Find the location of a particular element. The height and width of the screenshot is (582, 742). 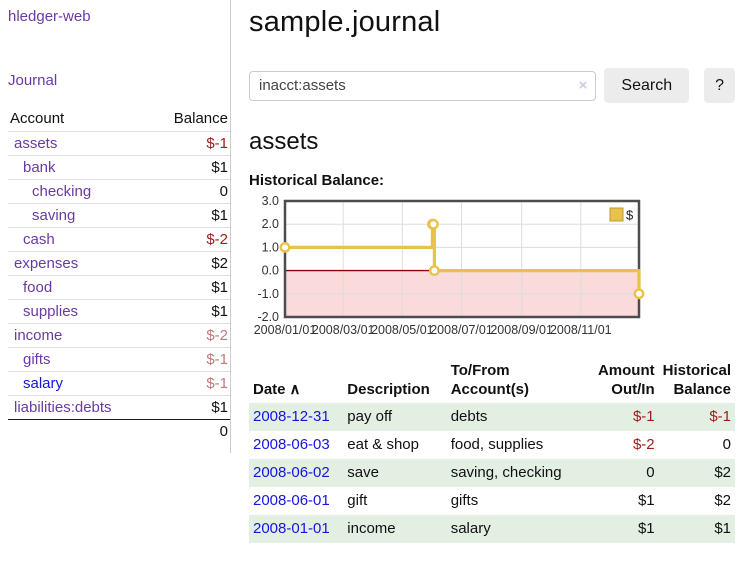

account-row: checking 0 is located at coordinates (119, 191).